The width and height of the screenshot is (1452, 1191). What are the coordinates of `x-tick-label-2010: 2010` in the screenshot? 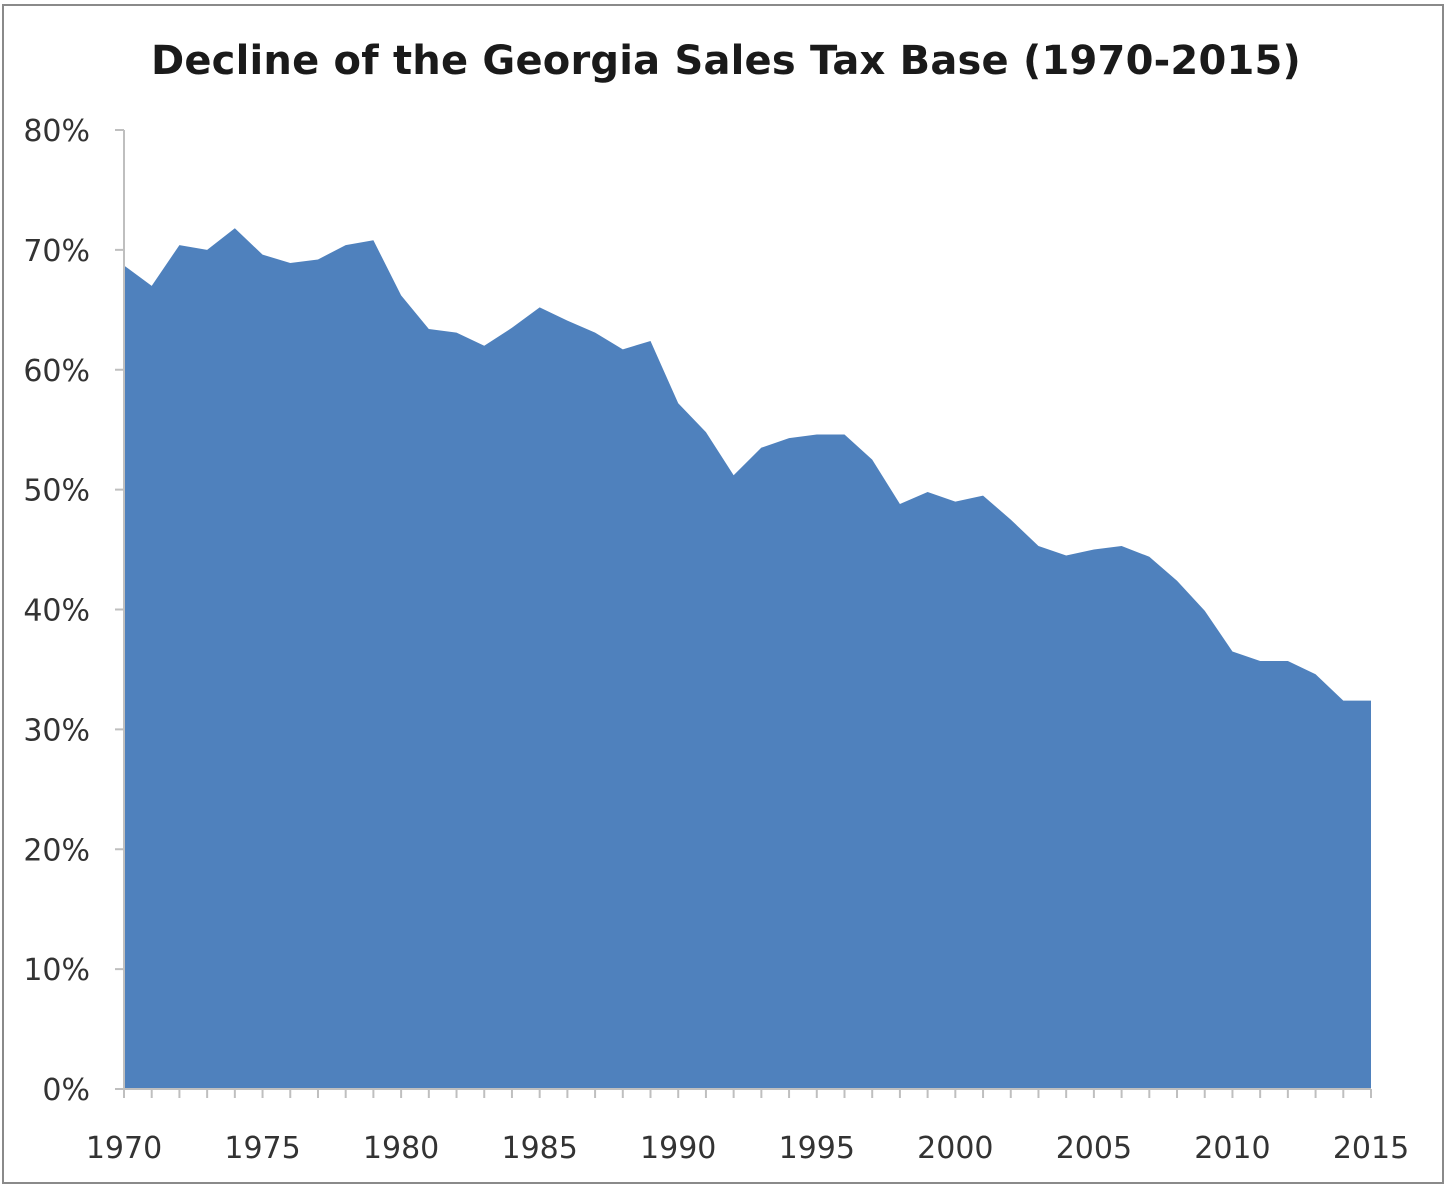 It's located at (1232, 1148).